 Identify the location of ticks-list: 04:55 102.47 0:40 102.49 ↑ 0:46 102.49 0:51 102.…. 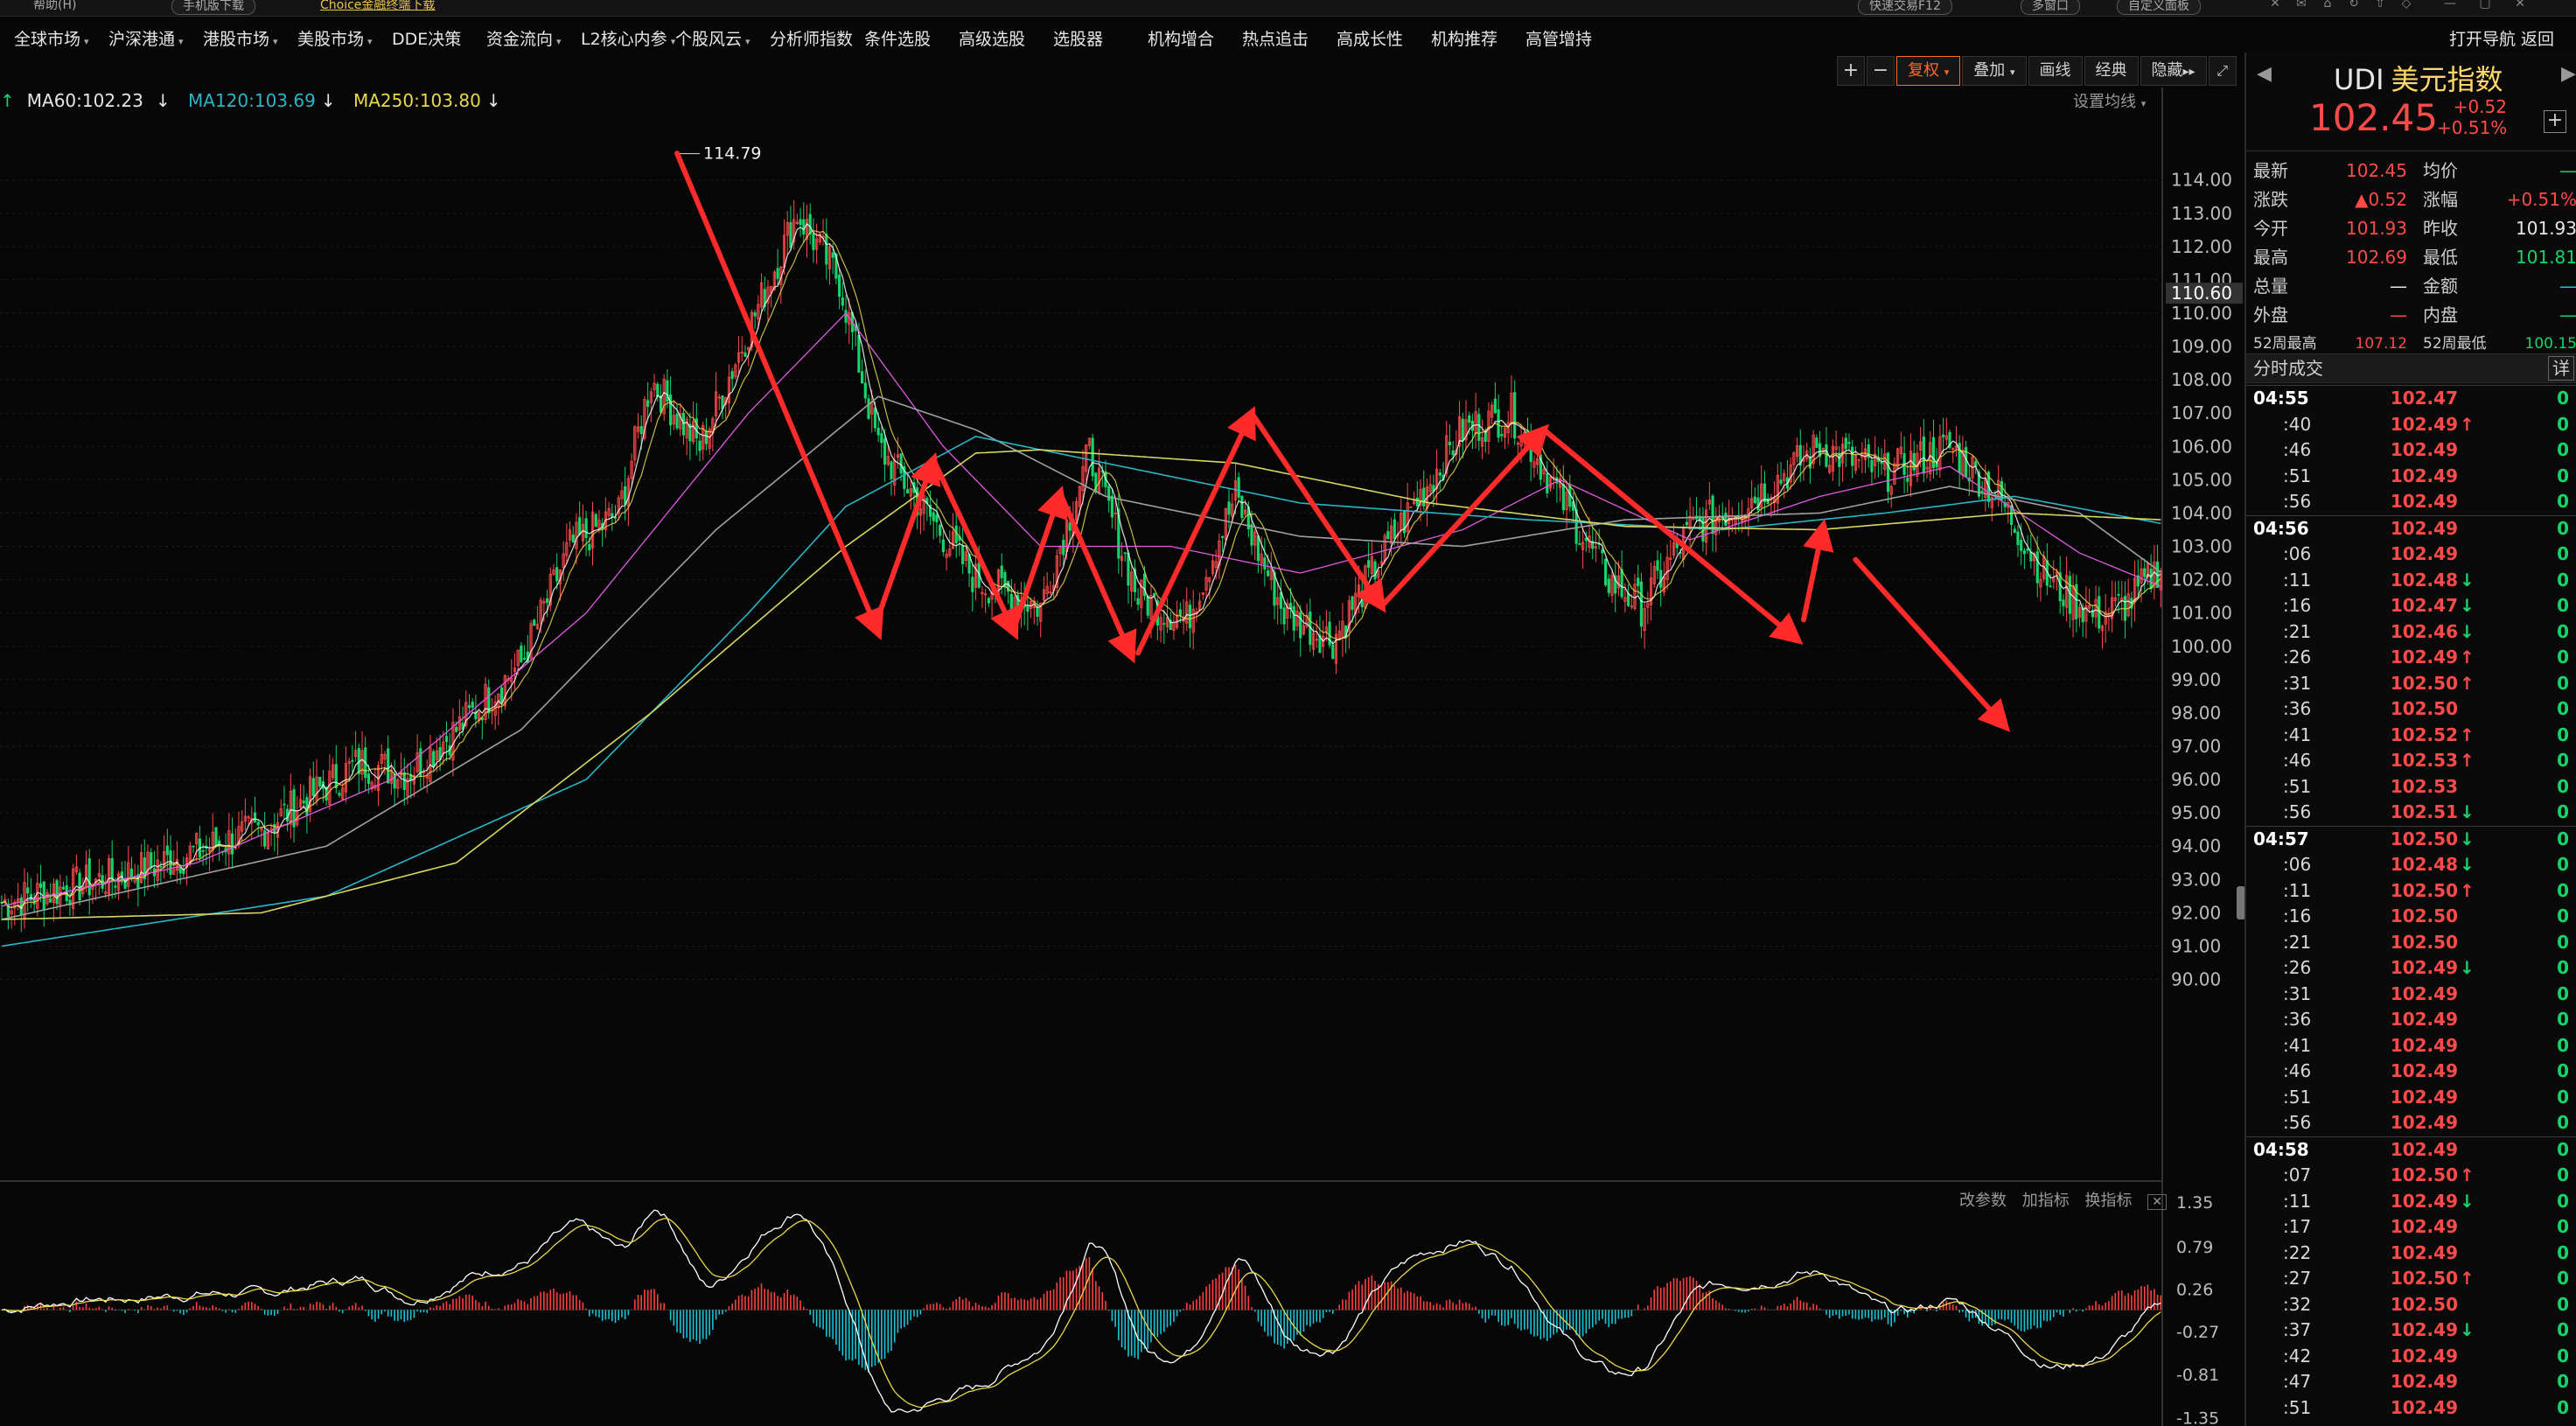
(2411, 903).